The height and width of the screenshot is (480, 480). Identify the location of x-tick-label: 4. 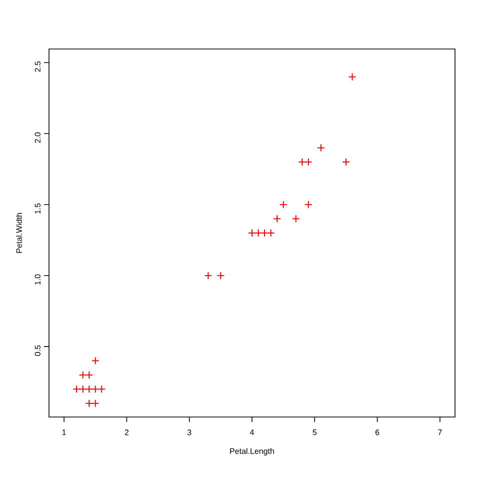
(252, 433).